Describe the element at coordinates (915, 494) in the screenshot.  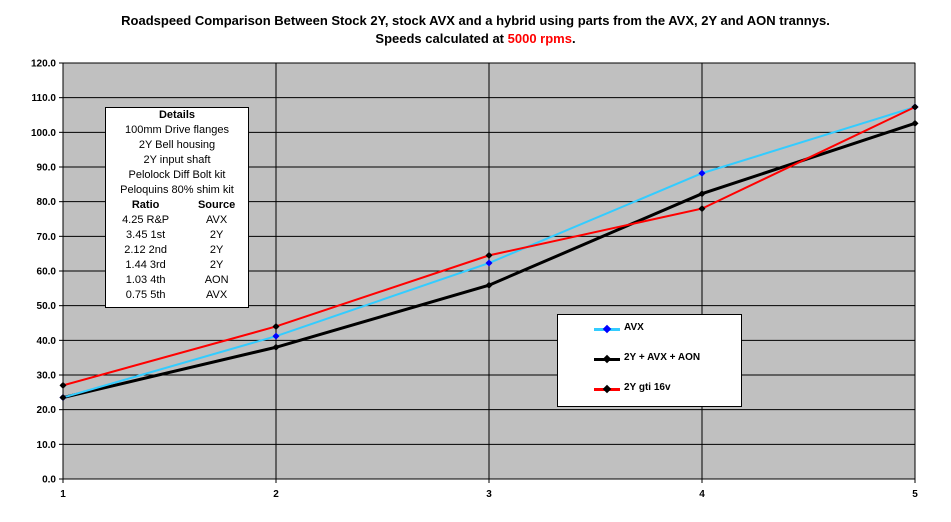
I see `x-tick-label: 5` at that location.